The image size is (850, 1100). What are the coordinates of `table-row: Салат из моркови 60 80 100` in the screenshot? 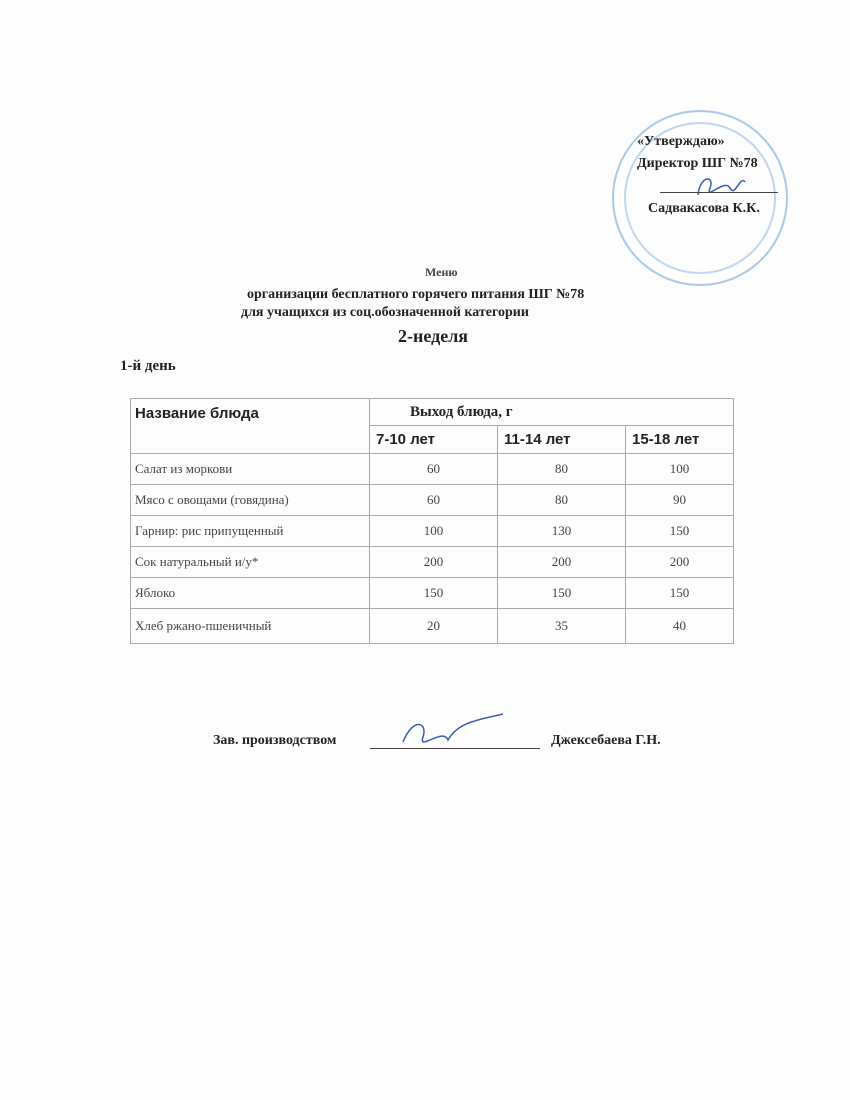 It's located at (432, 469).